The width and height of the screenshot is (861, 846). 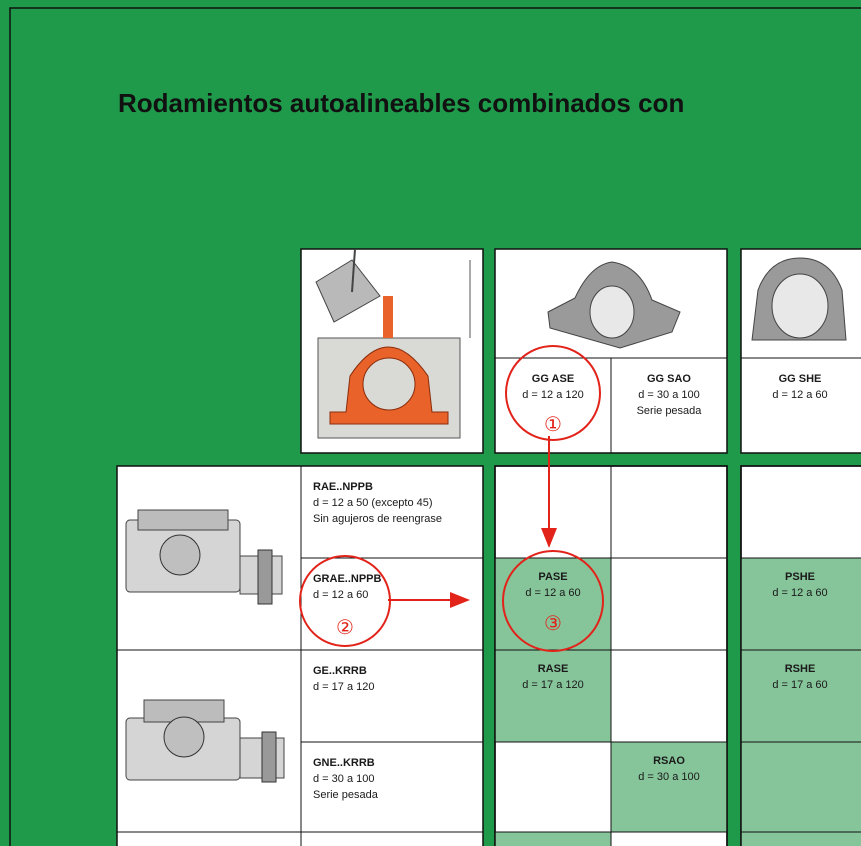 I want to click on housing-name: GG SAO, so click(x=669, y=379).